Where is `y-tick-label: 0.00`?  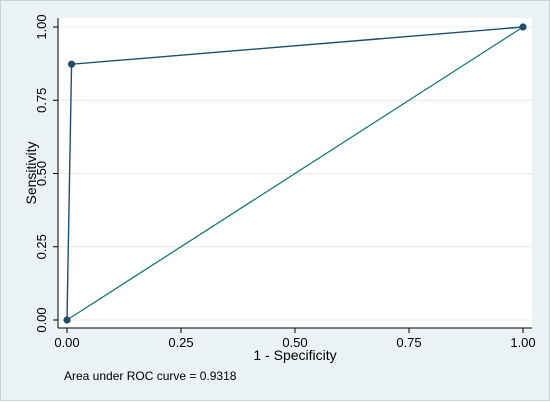
y-tick-label: 0.00 is located at coordinates (41, 319).